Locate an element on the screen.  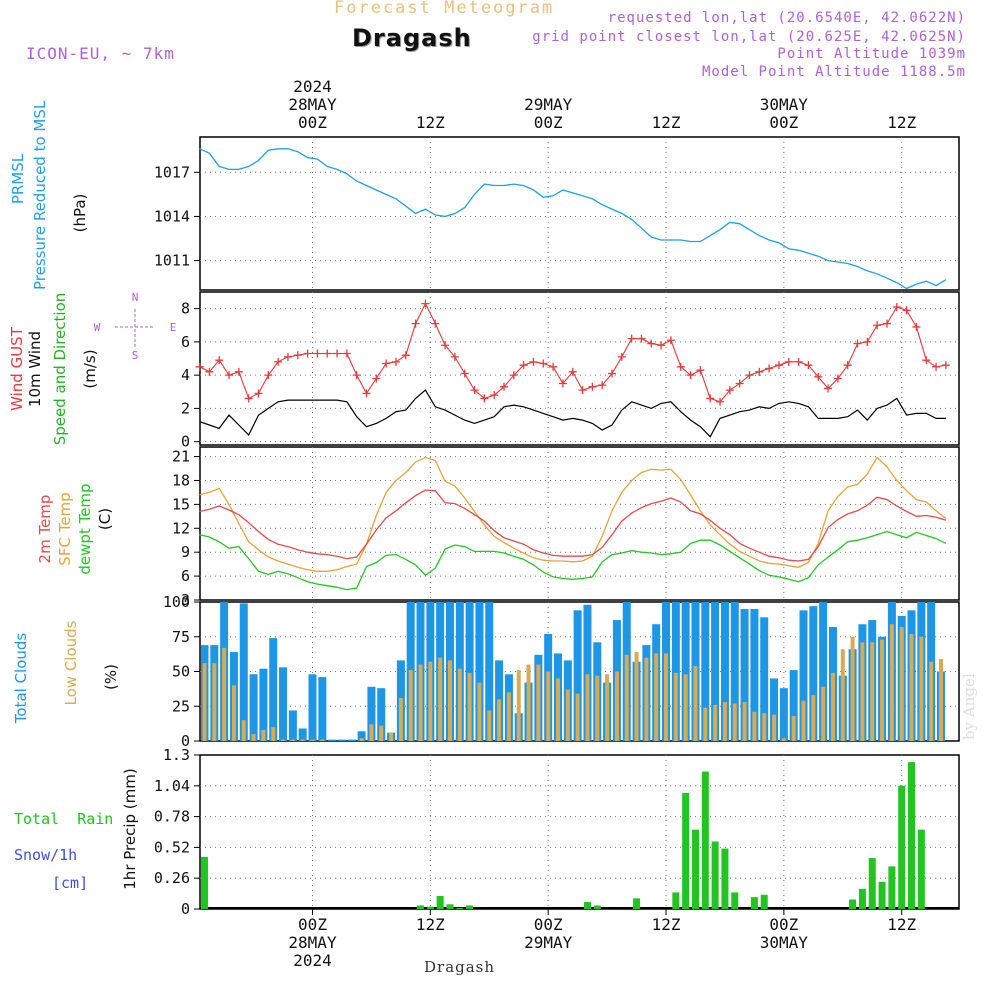
model-altitude: Model Point Altitude 1188.5m is located at coordinates (833, 72).